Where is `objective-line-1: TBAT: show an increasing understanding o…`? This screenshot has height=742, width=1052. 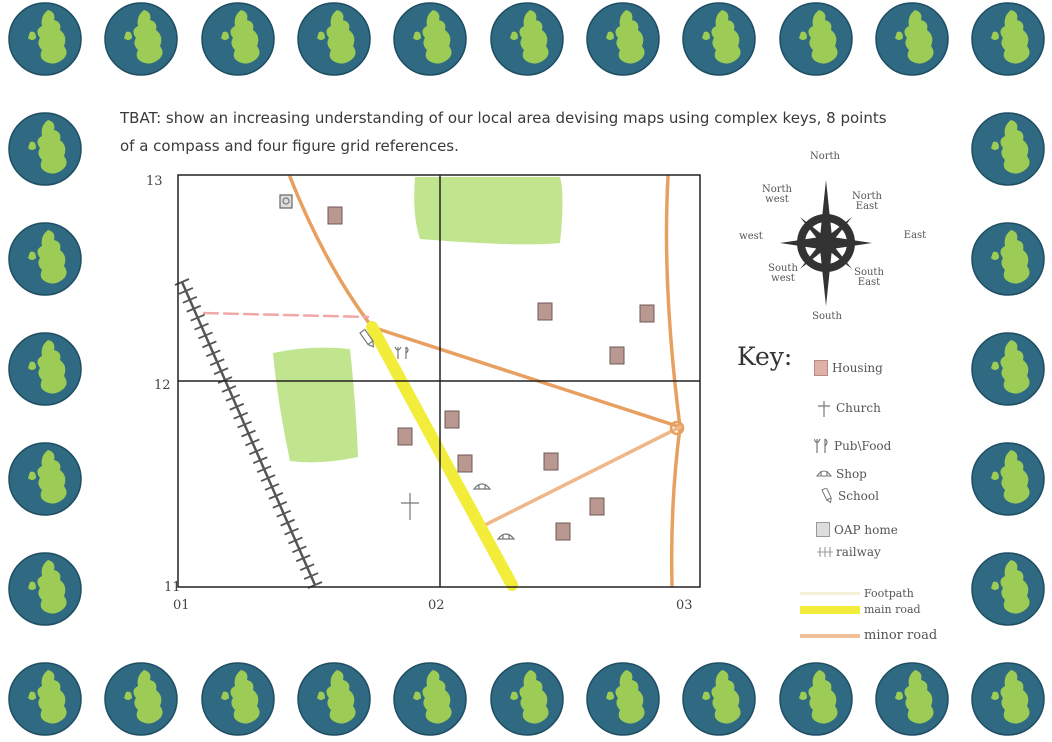 objective-line-1: TBAT: show an increasing understanding o… is located at coordinates (503, 118).